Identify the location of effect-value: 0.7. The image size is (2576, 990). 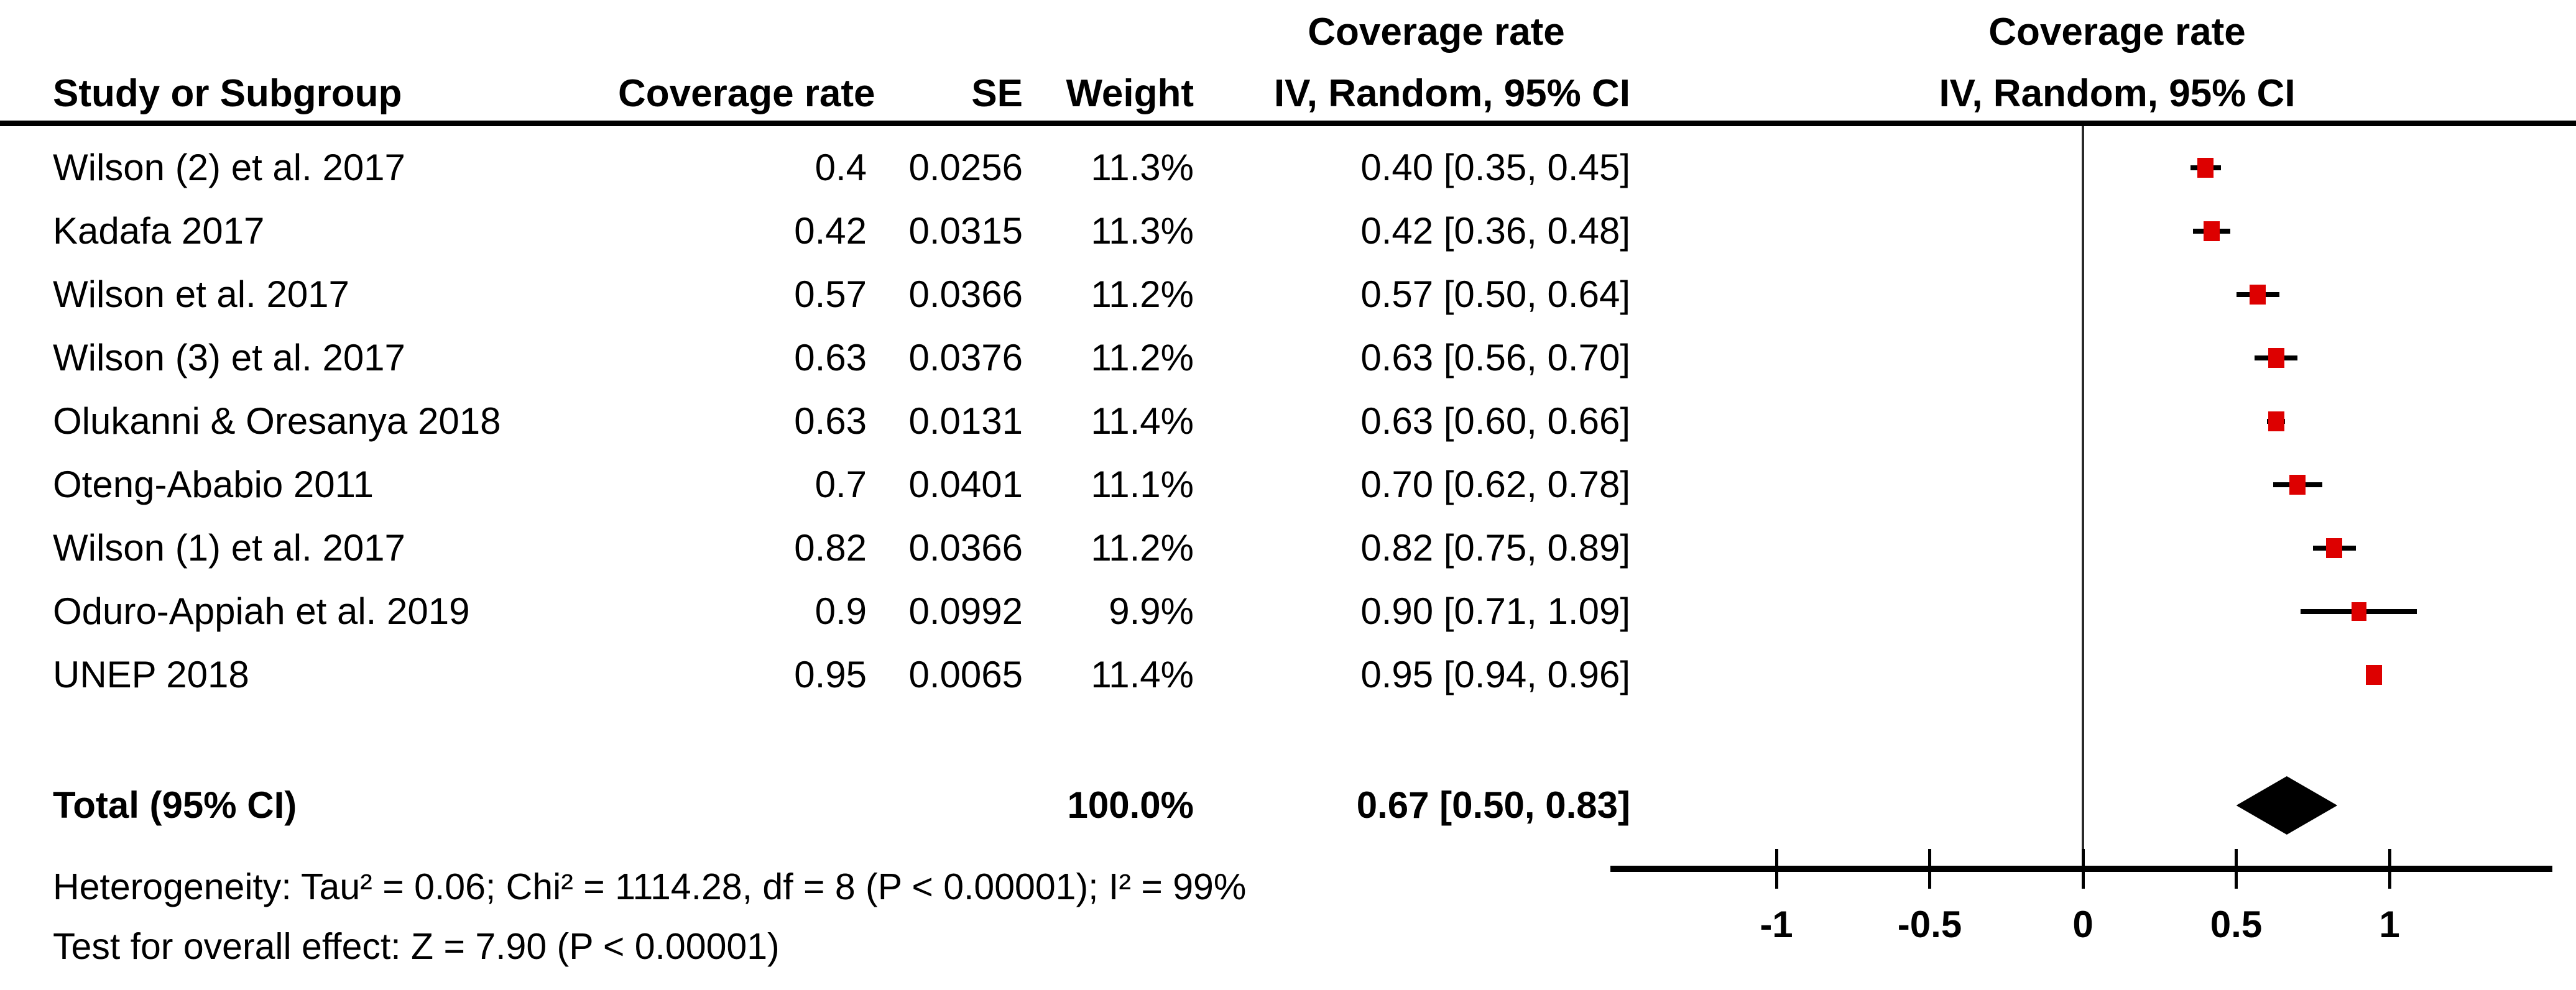
(841, 485).